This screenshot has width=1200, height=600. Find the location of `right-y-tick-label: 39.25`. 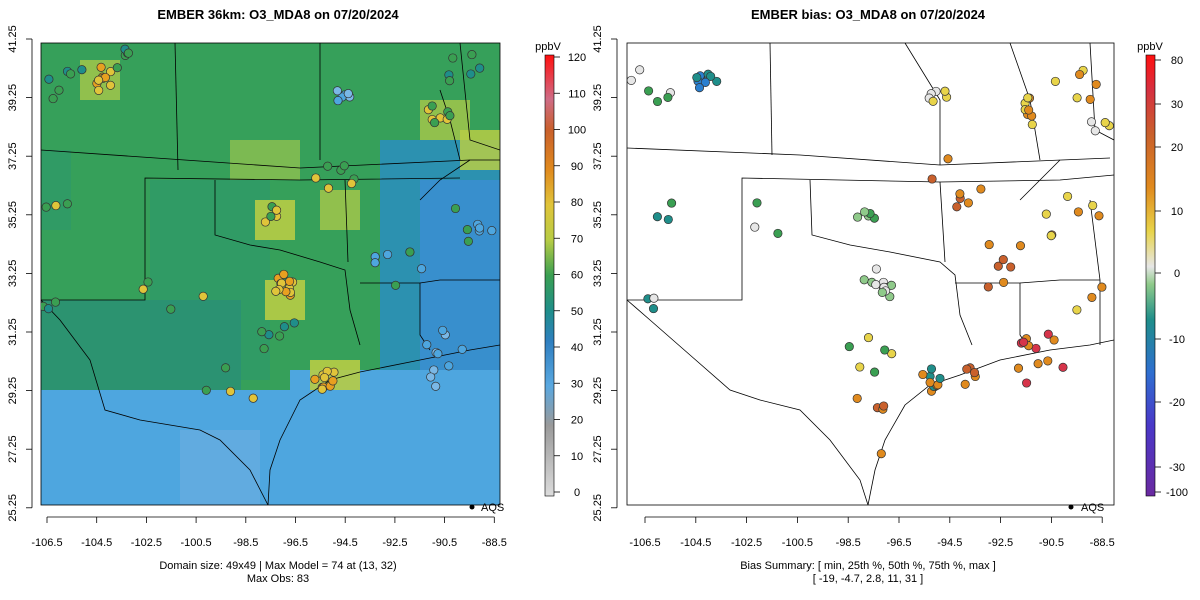

right-y-tick-label: 39.25 is located at coordinates (598, 98).